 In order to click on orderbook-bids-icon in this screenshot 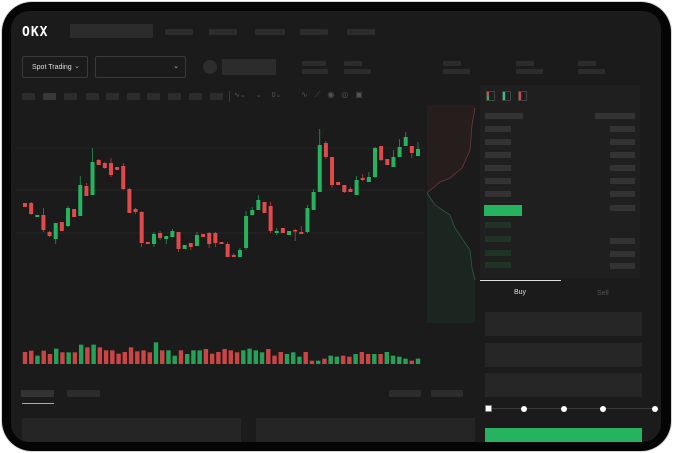, I will do `click(506, 96)`.